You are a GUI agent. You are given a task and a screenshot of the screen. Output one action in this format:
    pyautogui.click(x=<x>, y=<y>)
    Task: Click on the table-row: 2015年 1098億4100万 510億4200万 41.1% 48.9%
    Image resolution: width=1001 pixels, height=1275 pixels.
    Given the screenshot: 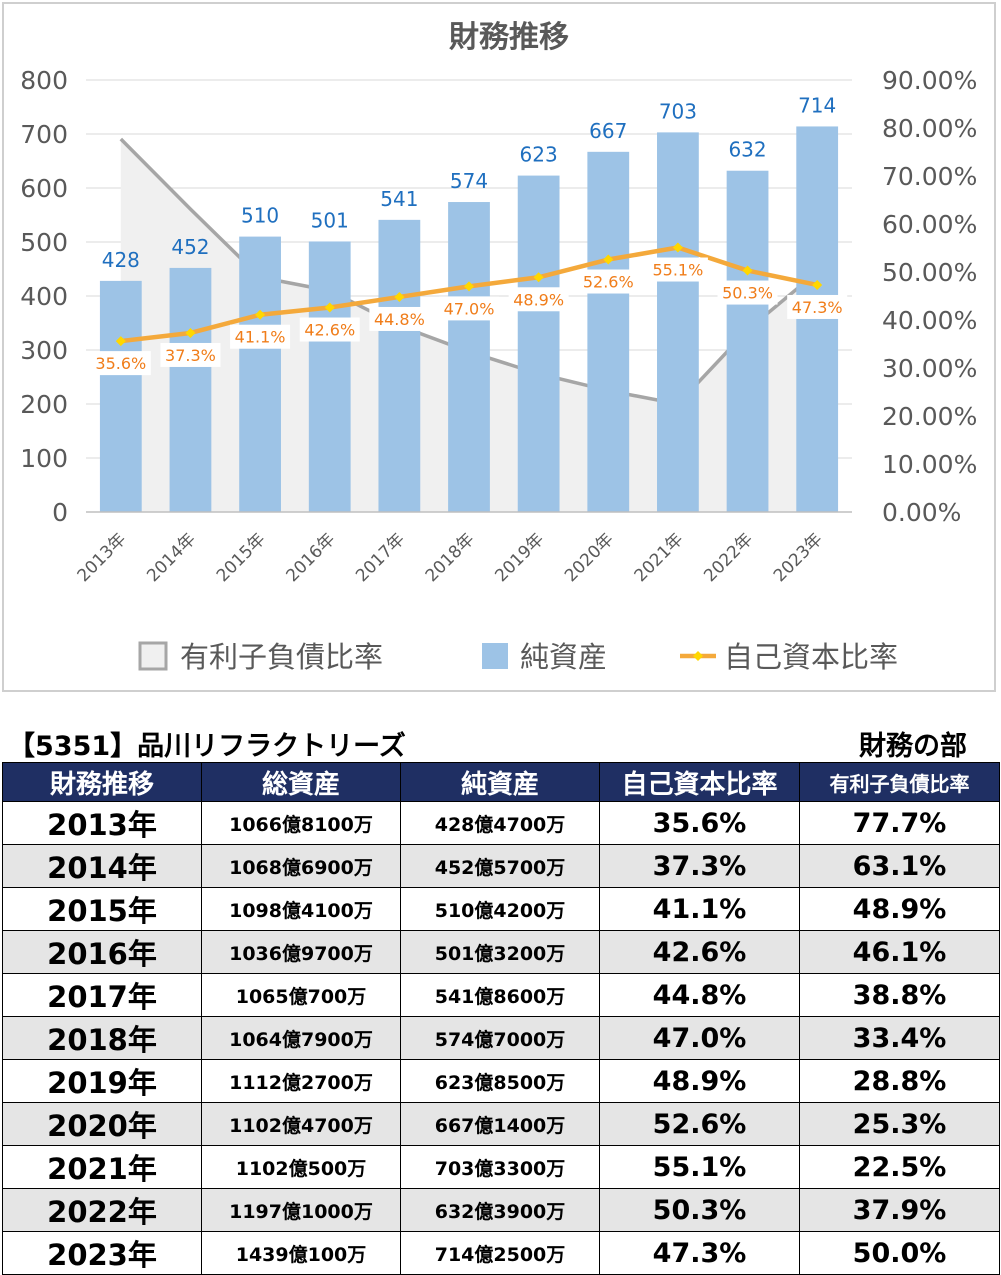 What is the action you would take?
    pyautogui.click(x=501, y=909)
    